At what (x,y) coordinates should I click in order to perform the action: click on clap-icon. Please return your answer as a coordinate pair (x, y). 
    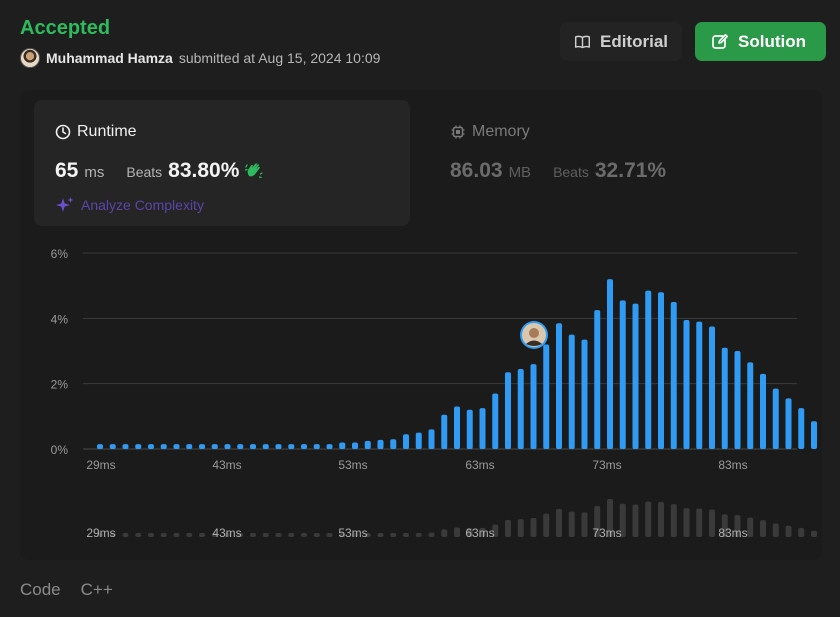
    Looking at the image, I should click on (254, 171).